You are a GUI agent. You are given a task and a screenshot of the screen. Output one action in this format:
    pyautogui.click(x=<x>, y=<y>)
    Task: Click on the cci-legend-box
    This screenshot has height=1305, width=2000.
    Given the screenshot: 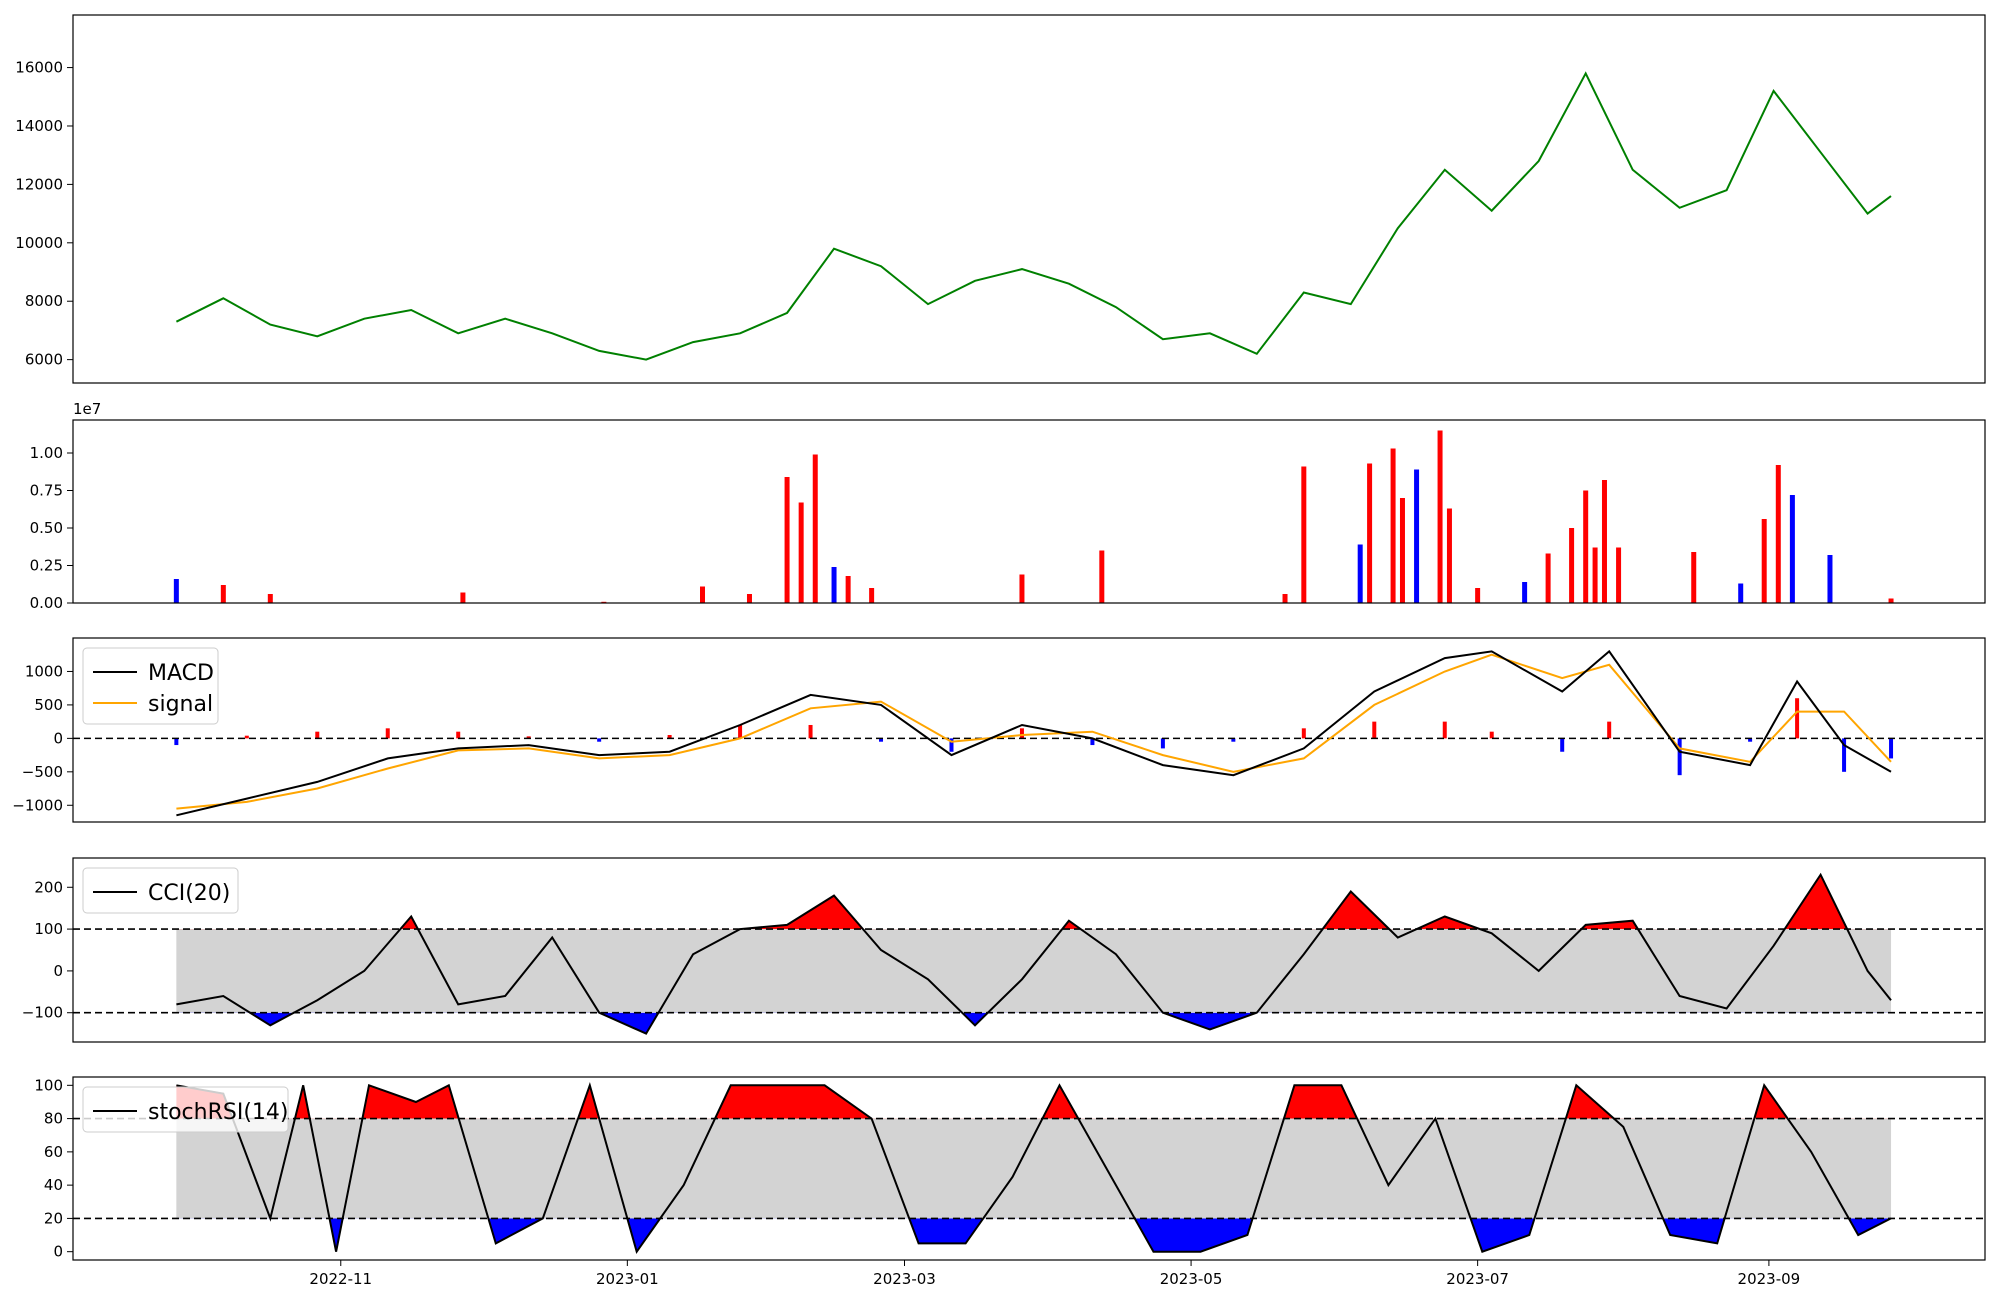 What is the action you would take?
    pyautogui.click(x=160, y=890)
    